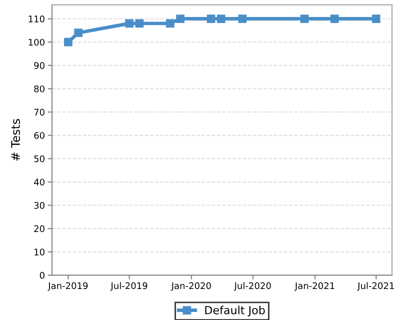  What do you see at coordinates (39, 182) in the screenshot?
I see `y-tick-label: 40` at bounding box center [39, 182].